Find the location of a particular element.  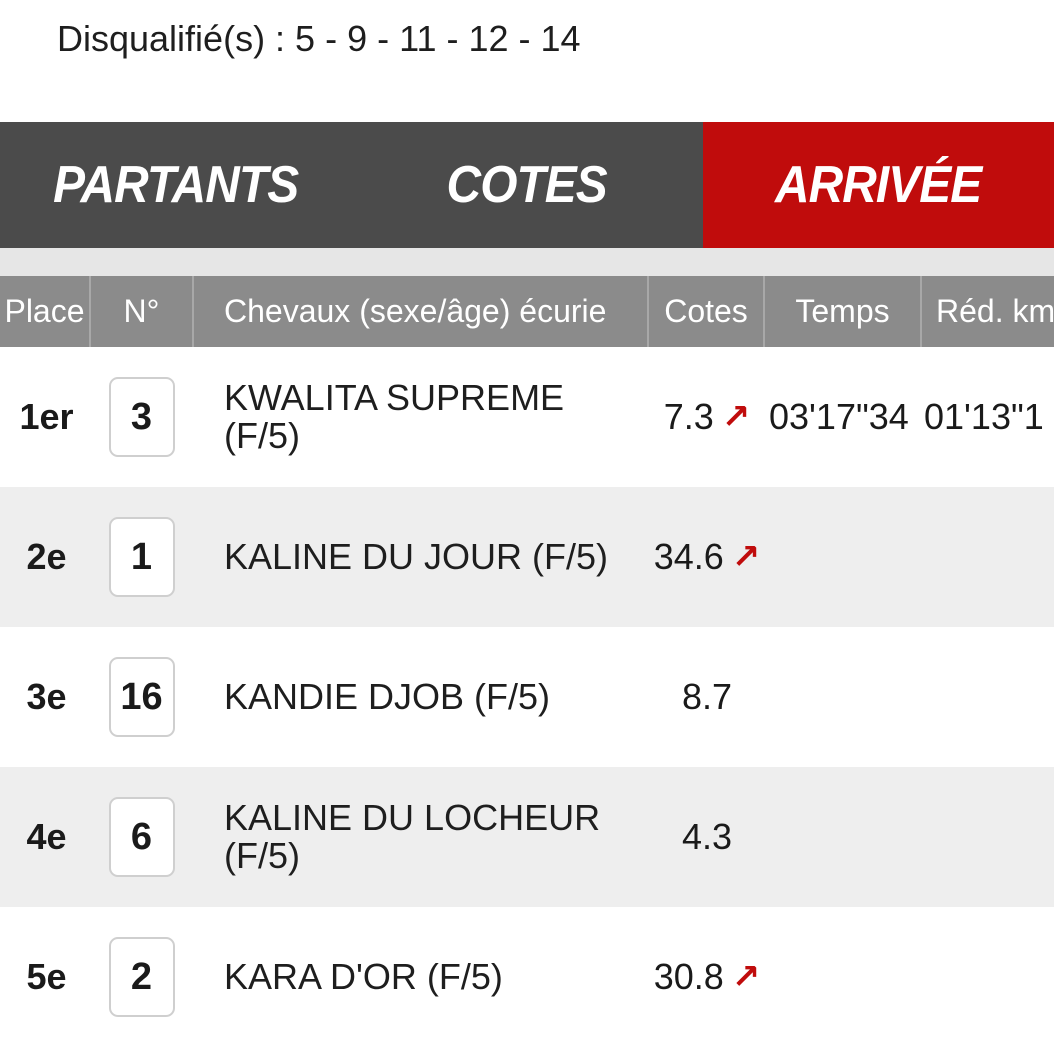

header-place: Place is located at coordinates (45, 311).